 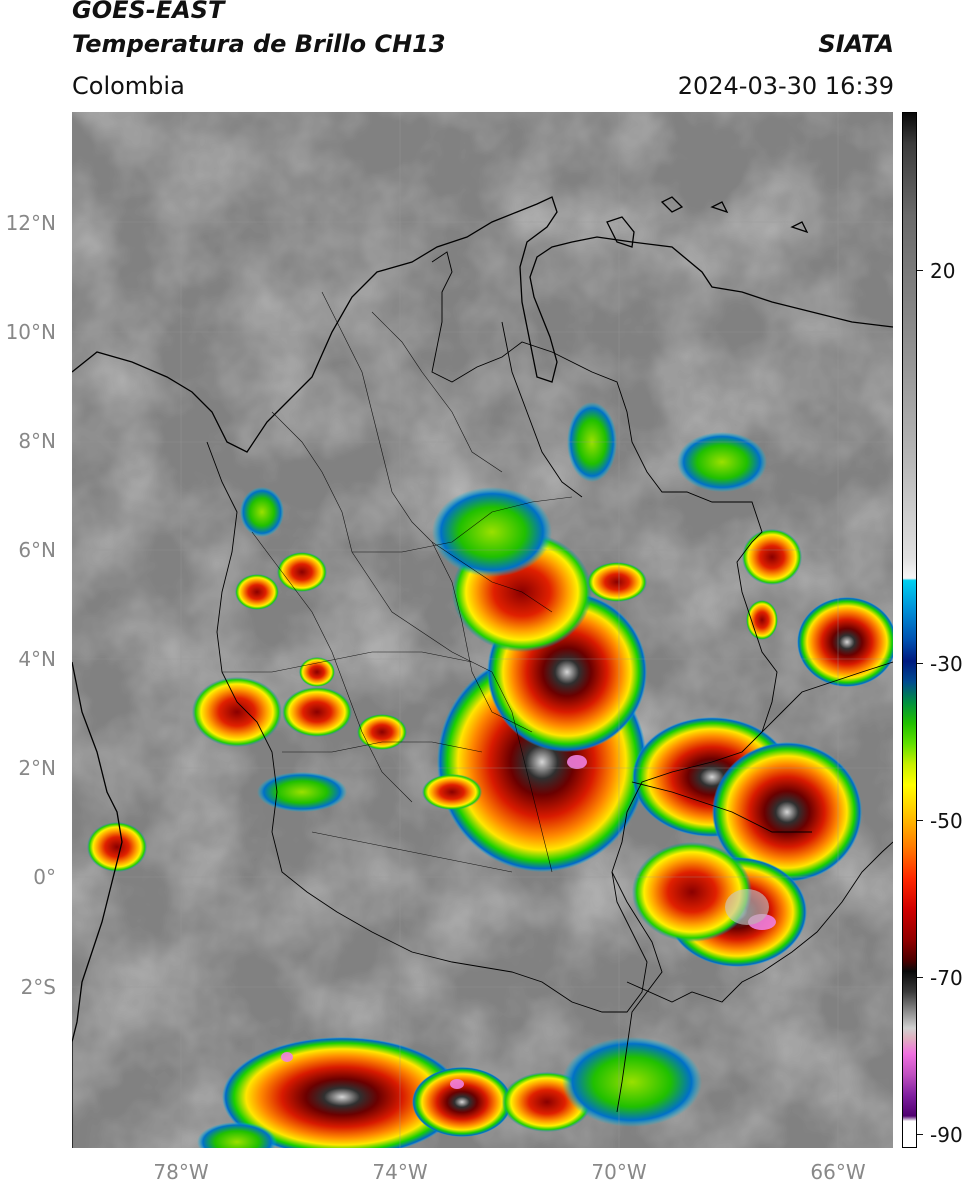 What do you see at coordinates (44, 877) in the screenshot?
I see `lat-label-0: 0°` at bounding box center [44, 877].